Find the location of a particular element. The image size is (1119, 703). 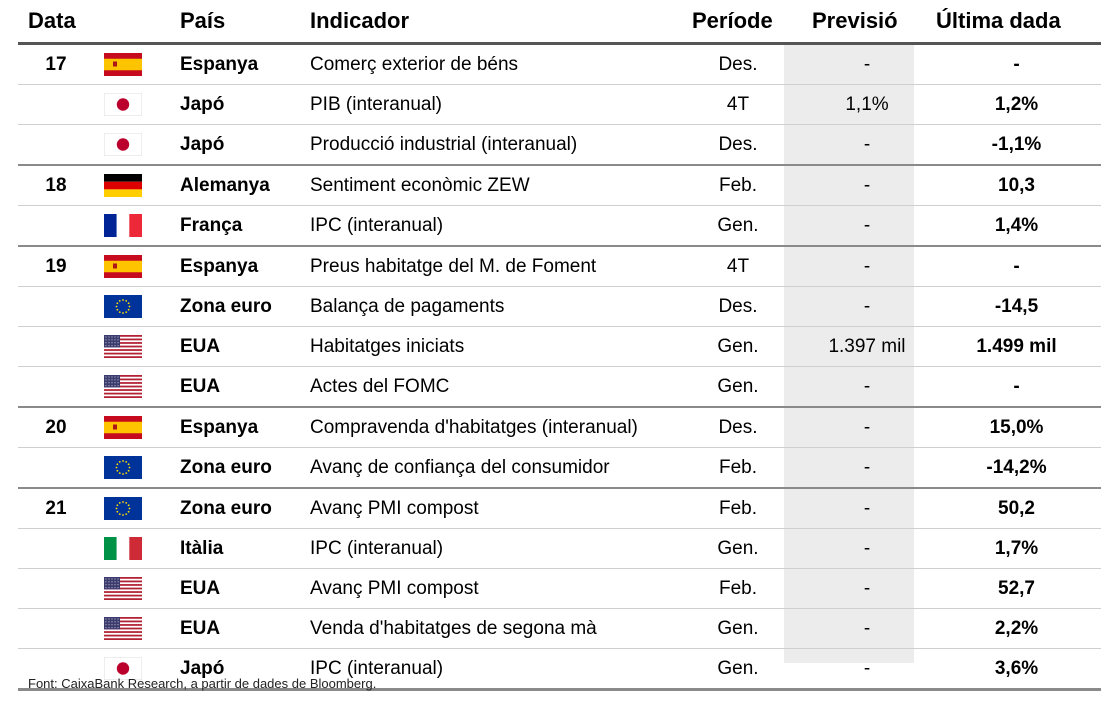

row-indicator: Producció industrial (interanual) is located at coordinates (444, 144).